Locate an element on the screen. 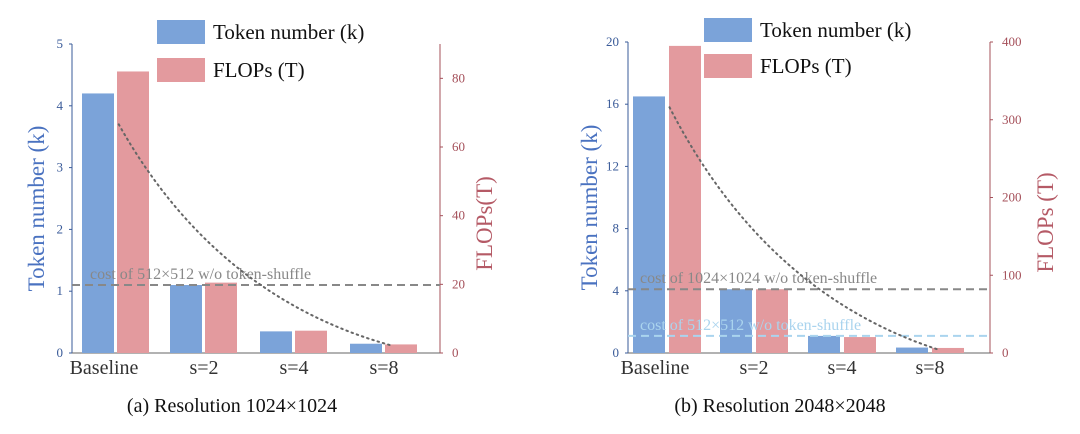 This screenshot has width=1080, height=434. left-tick-label: 1 is located at coordinates (60, 290).